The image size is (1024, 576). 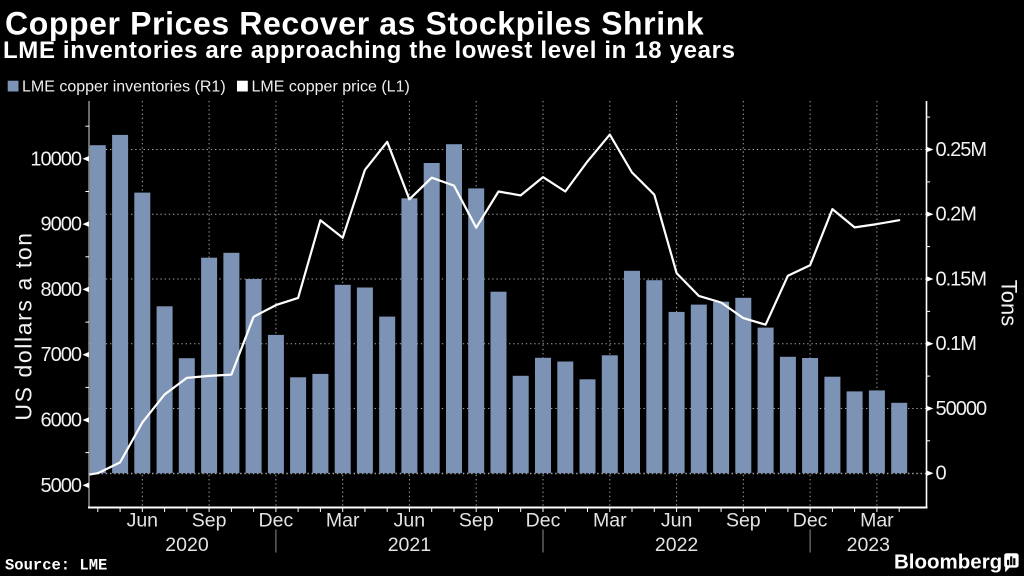 I want to click on svg-text: 0, so click(x=941, y=474).